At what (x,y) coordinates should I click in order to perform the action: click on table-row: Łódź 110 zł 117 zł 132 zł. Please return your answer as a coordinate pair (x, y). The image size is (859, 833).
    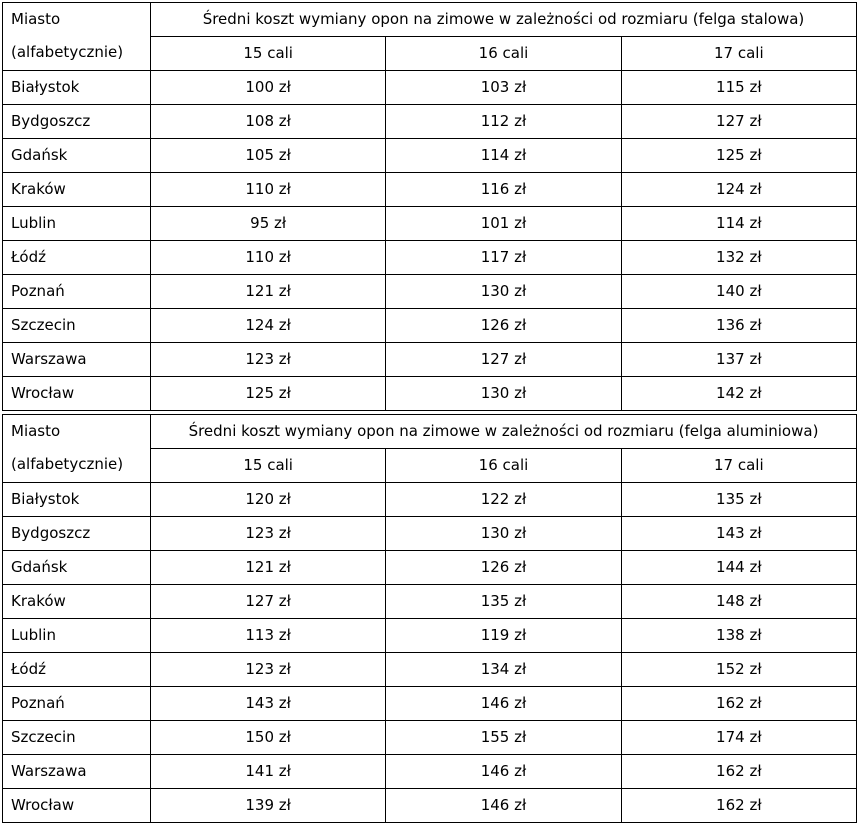
    Looking at the image, I should click on (430, 257).